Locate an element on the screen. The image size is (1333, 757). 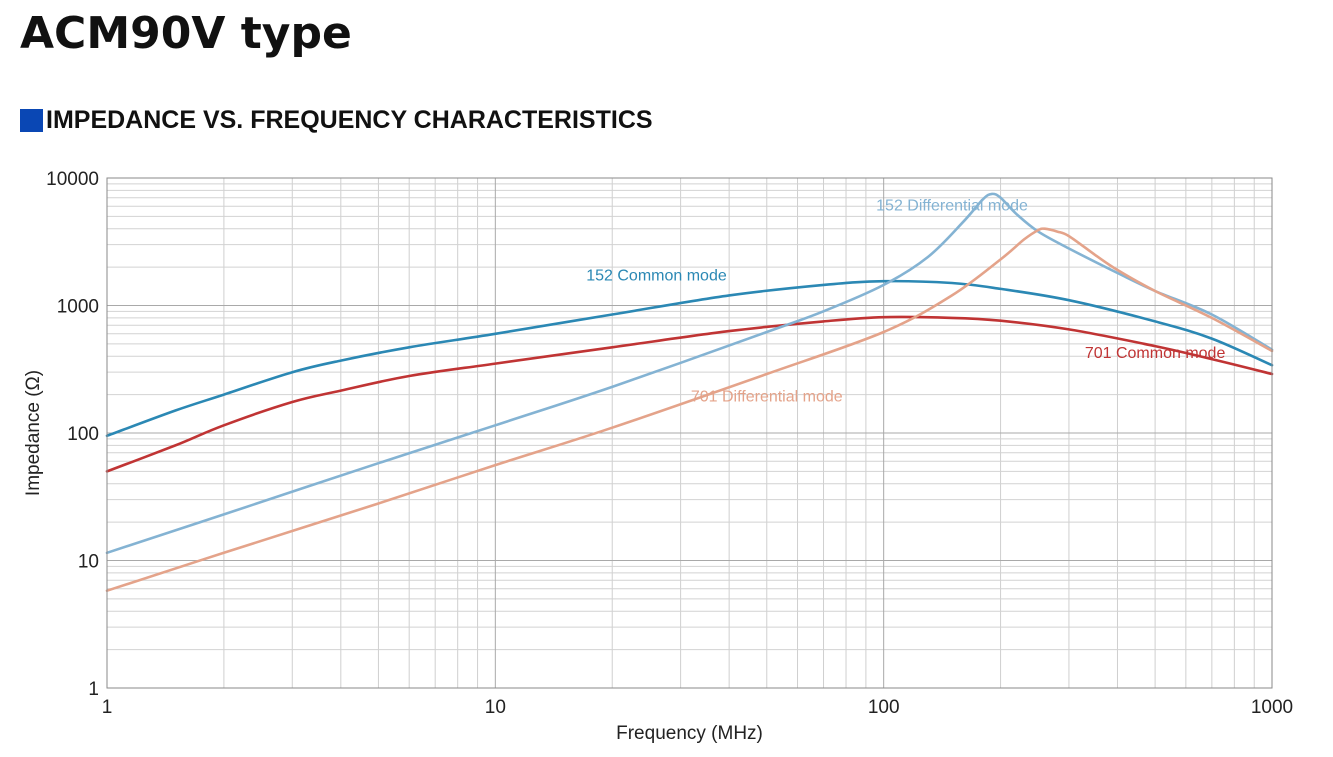
y-tick-label: 100 is located at coordinates (83, 434).